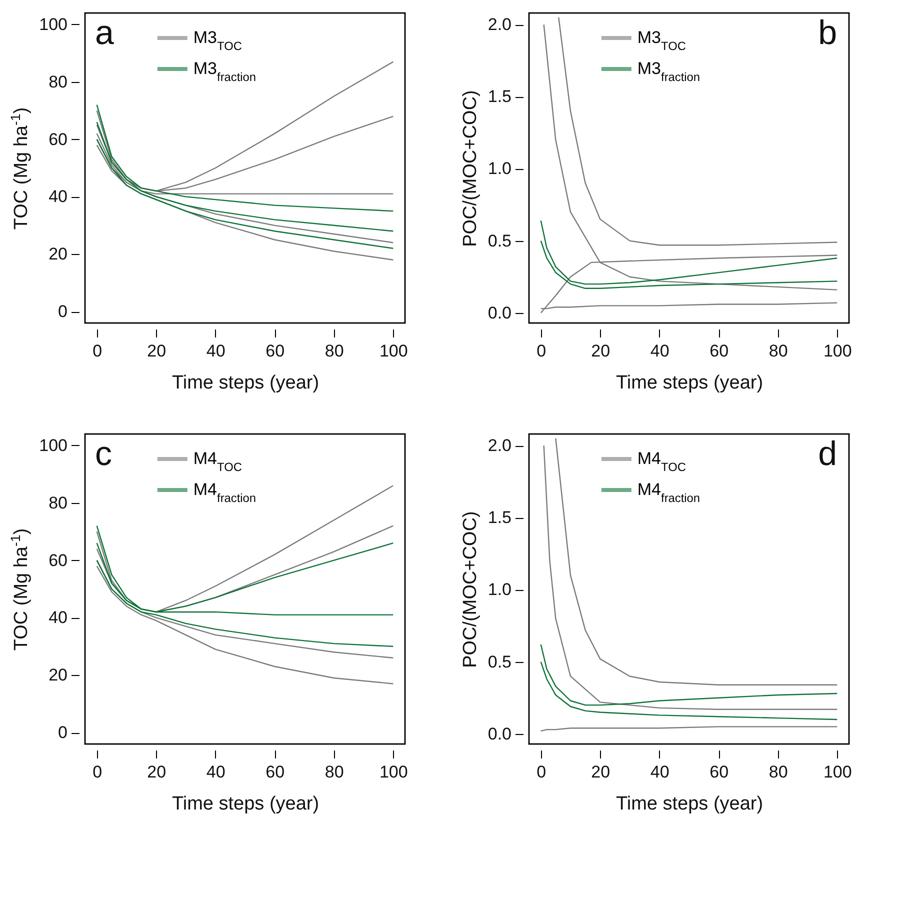  Describe the element at coordinates (827, 454) in the screenshot. I see `annotation: d` at that location.